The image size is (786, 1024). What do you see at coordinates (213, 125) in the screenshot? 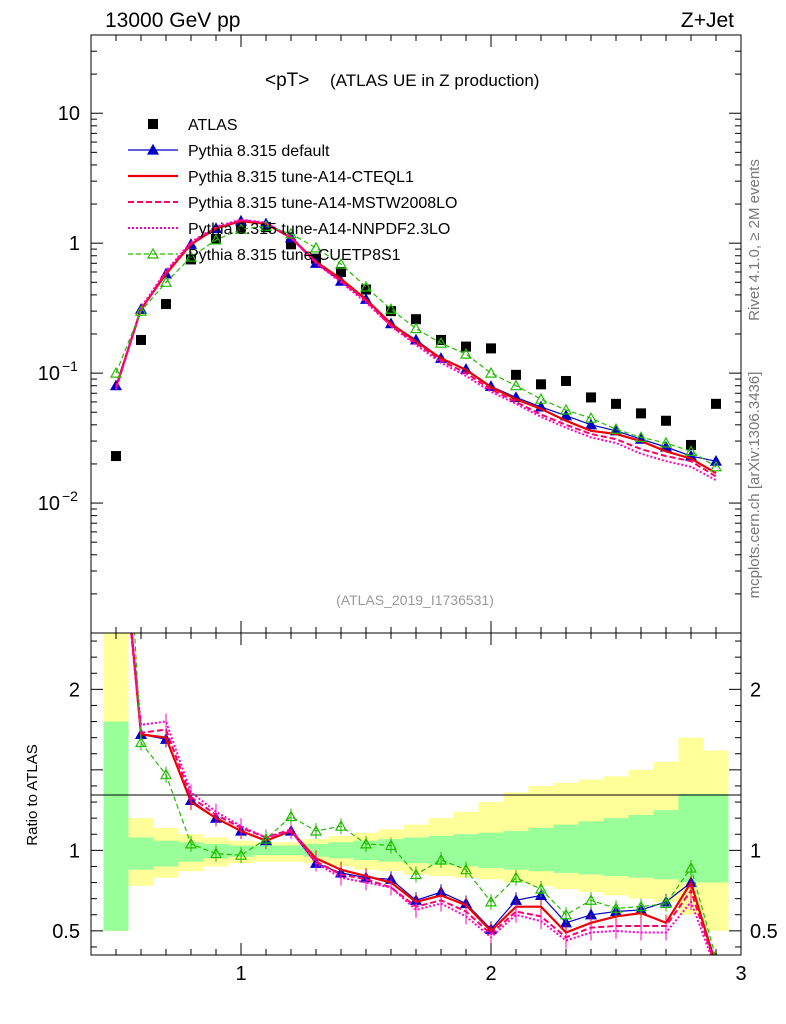
I see `legend-label: ATLAS` at bounding box center [213, 125].